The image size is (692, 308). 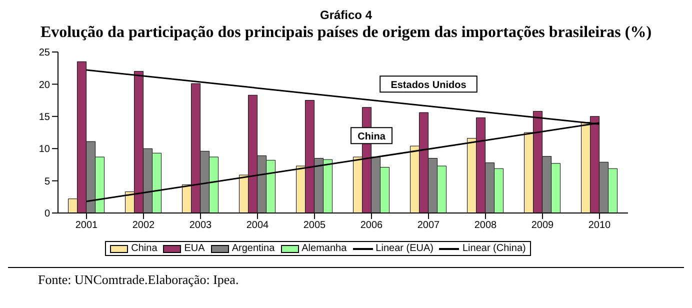 What do you see at coordinates (44, 85) in the screenshot?
I see `y-tick-label: 20` at bounding box center [44, 85].